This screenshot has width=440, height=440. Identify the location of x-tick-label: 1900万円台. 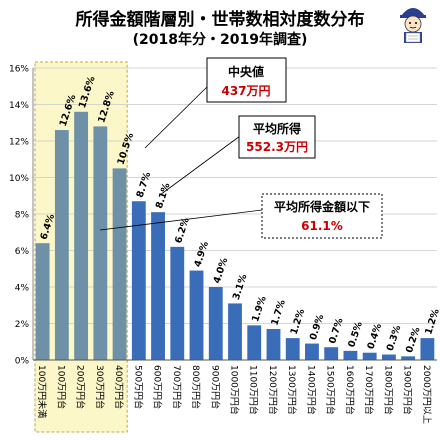
(408, 390).